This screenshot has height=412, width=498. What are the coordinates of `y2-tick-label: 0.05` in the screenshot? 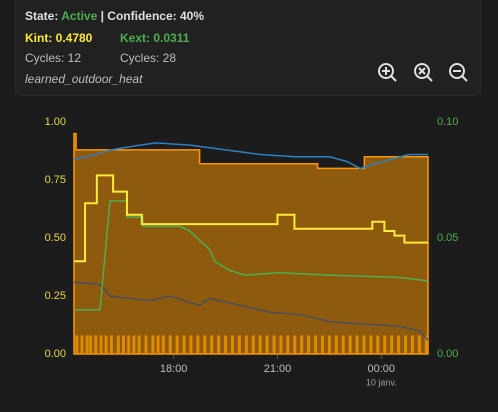 It's located at (447, 238).